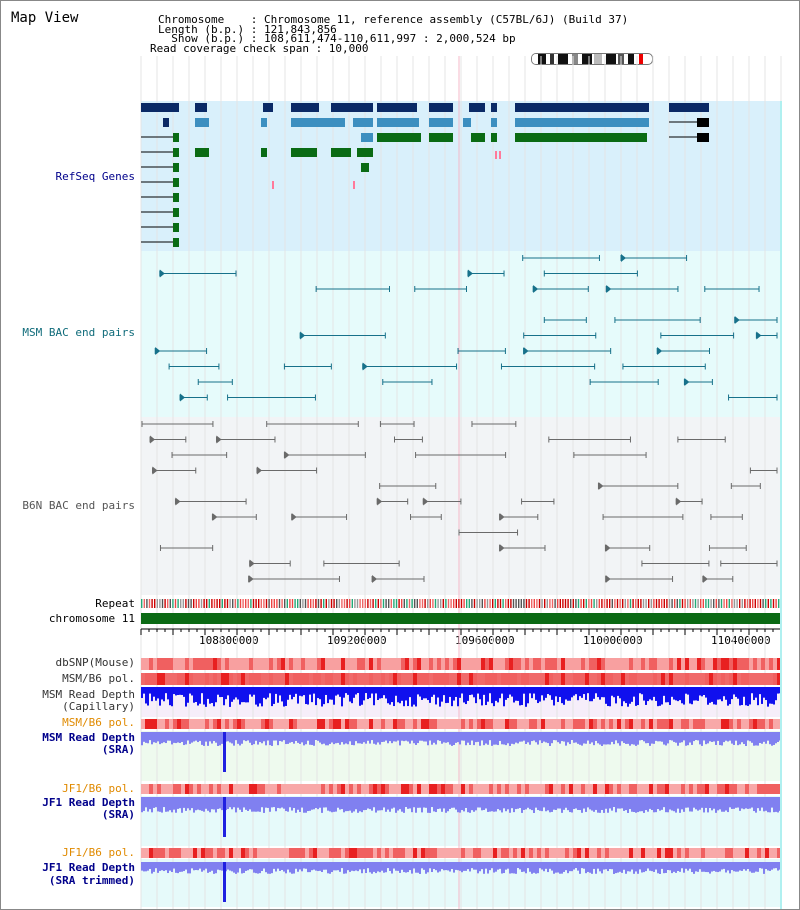 The image size is (800, 910). I want to click on chromosome-ideogram, so click(592, 59).